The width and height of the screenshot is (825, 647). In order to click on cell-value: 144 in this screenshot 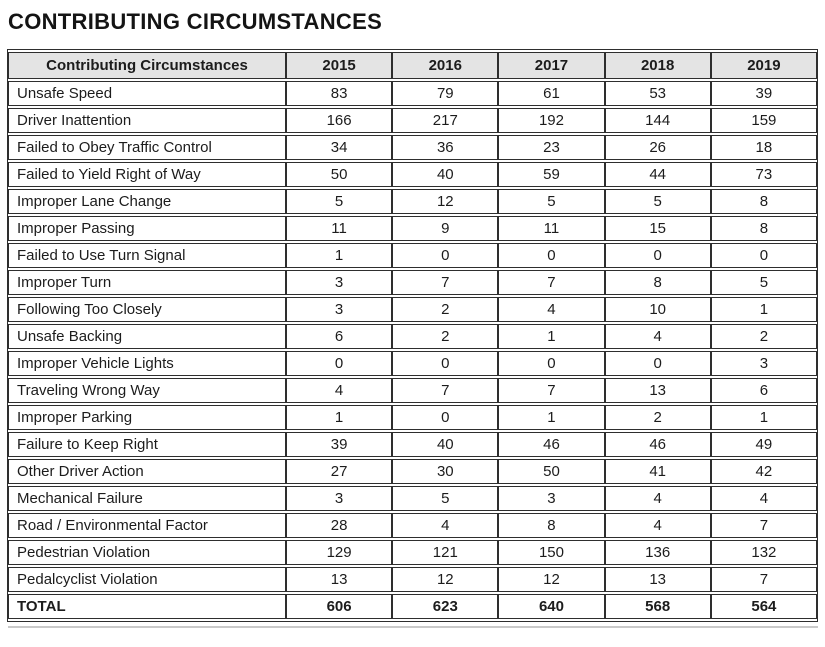, I will do `click(657, 120)`.